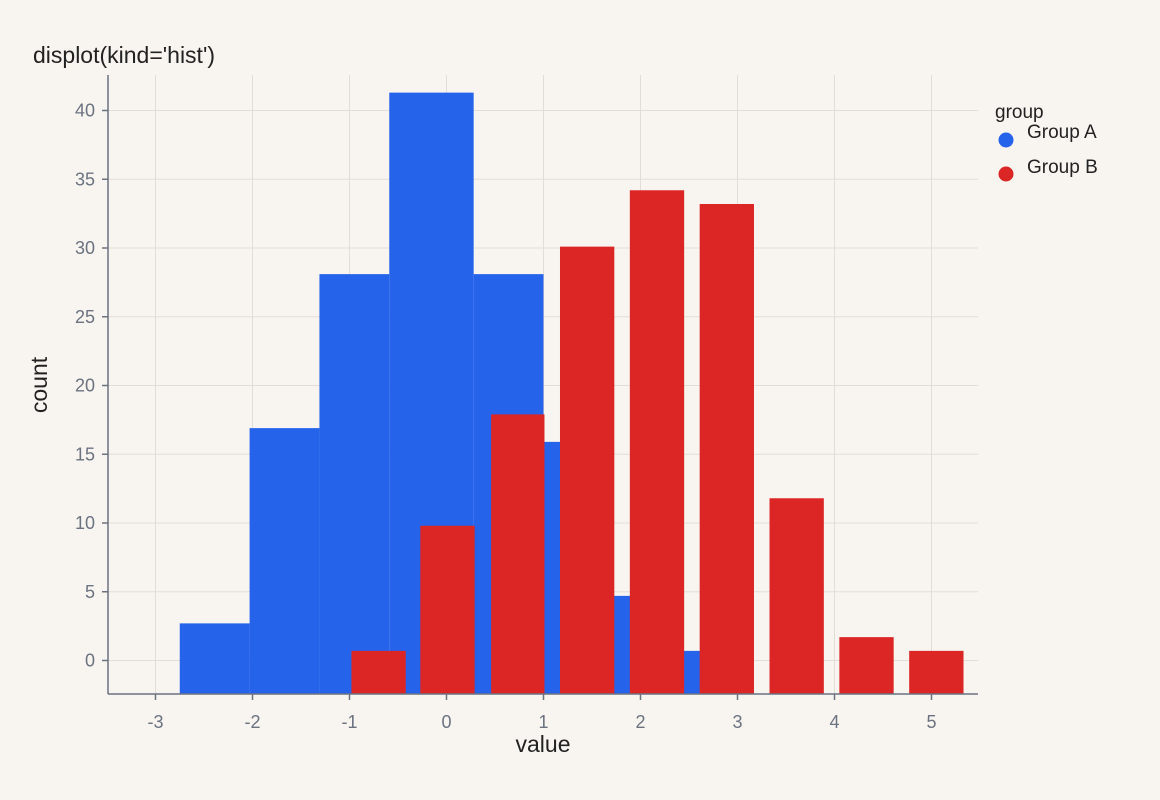 Image resolution: width=1160 pixels, height=800 pixels. I want to click on y-tick-label: 40, so click(85, 111).